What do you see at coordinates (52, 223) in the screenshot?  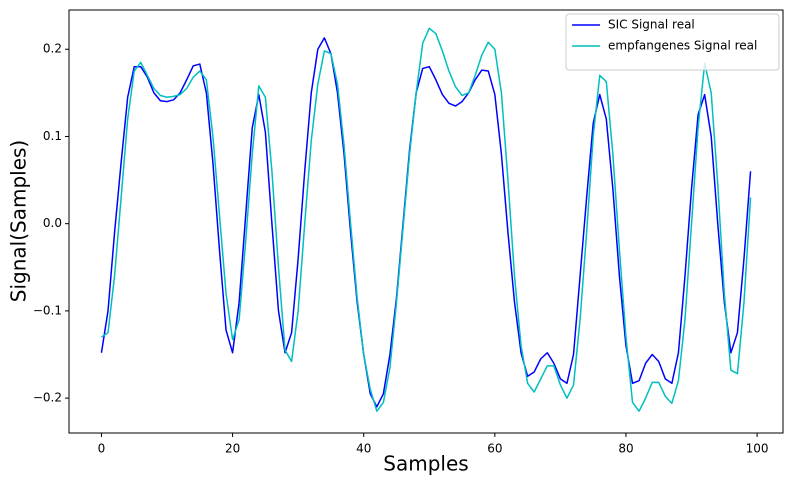 I see `y-tick-label: 0.0` at bounding box center [52, 223].